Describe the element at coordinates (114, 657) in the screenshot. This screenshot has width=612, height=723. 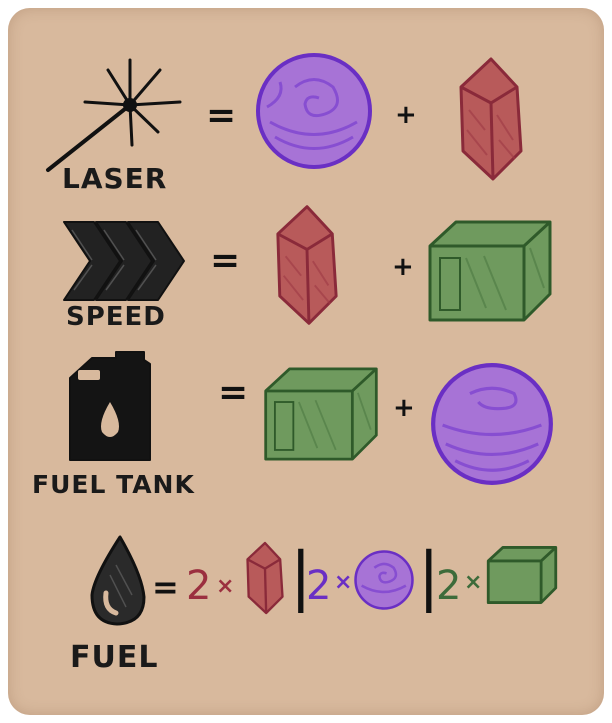
I see `fuel-name: FUEL` at that location.